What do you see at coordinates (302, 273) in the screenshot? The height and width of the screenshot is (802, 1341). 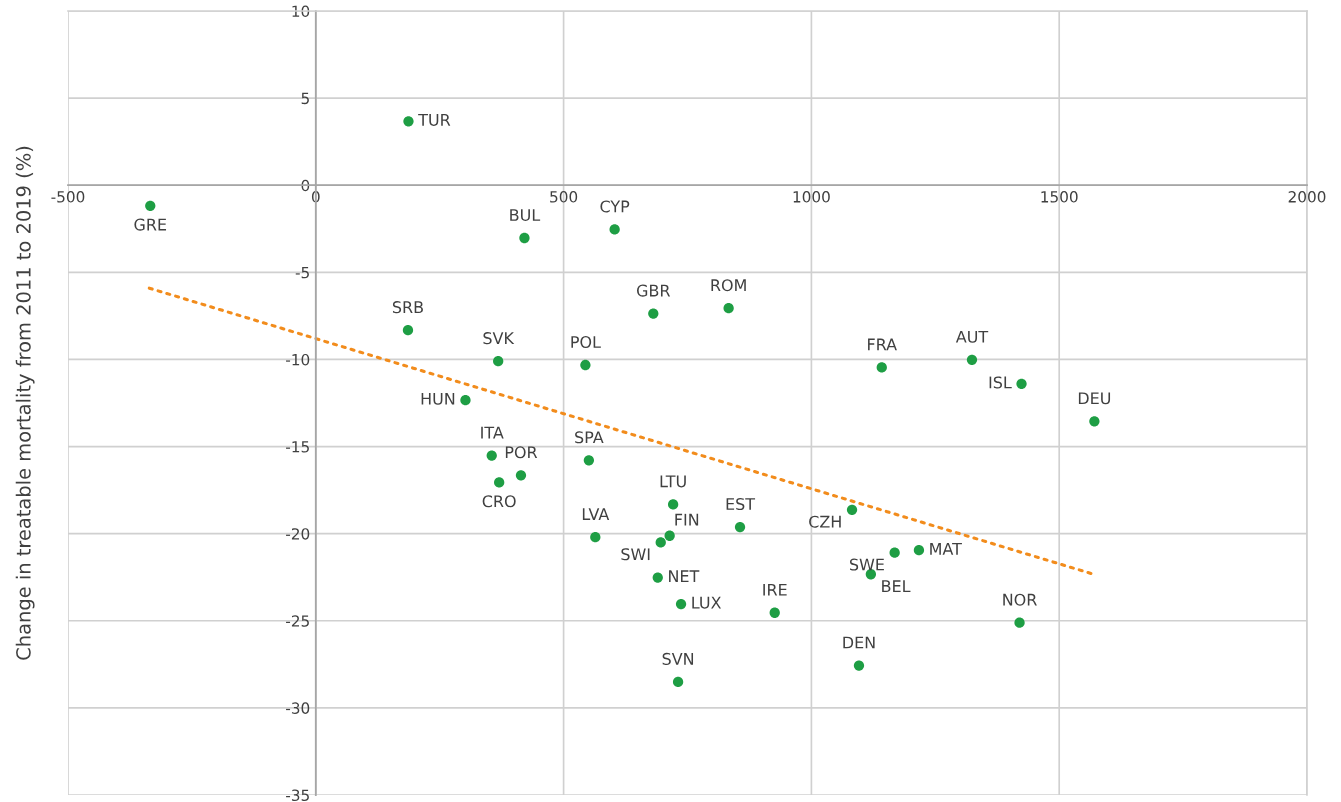 I see `y-tick-label: -5` at bounding box center [302, 273].